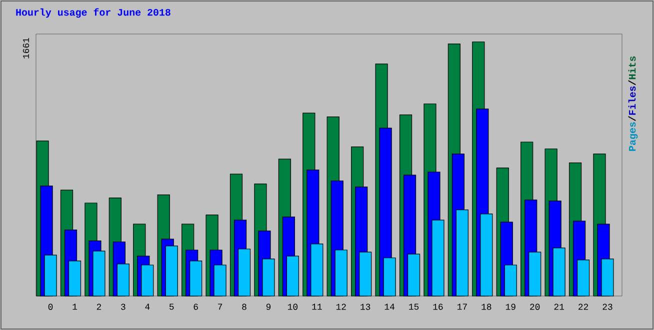 The image size is (654, 330). Describe the element at coordinates (147, 307) in the screenshot. I see `x-tick-label: 4` at that location.